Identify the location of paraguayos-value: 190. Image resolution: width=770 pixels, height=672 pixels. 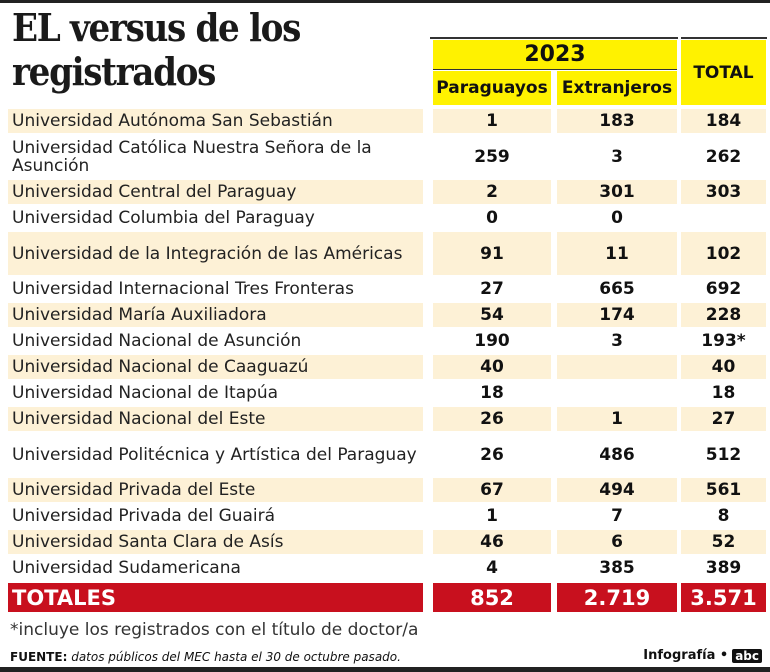
(492, 341).